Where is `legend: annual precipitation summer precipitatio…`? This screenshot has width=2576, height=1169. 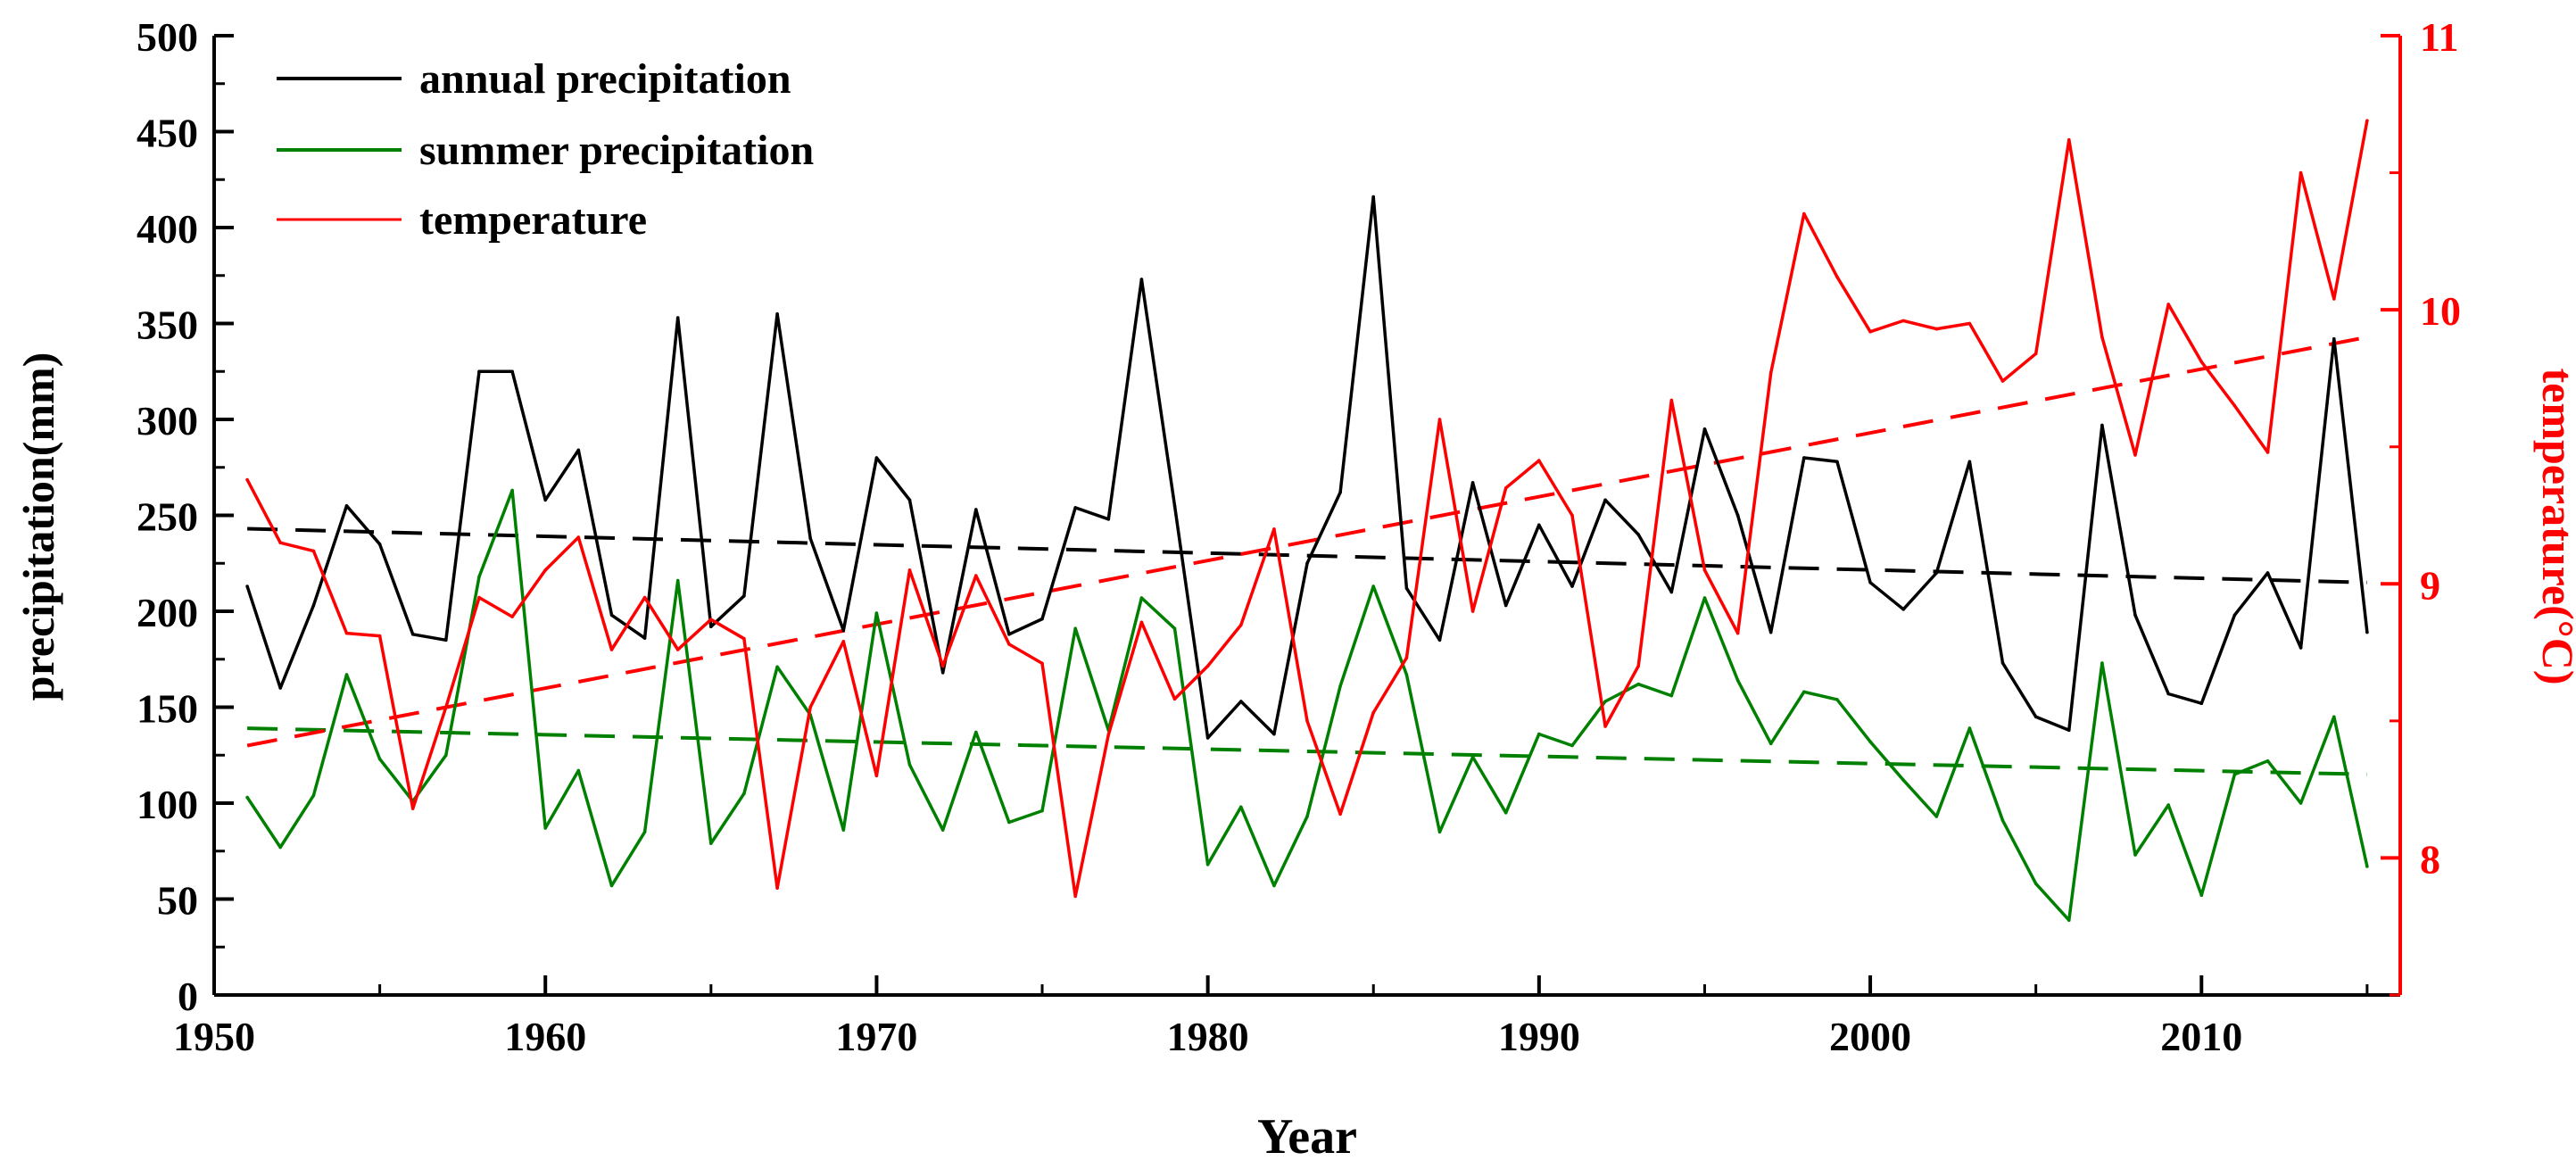 legend: annual precipitation summer precipitatio… is located at coordinates (546, 149).